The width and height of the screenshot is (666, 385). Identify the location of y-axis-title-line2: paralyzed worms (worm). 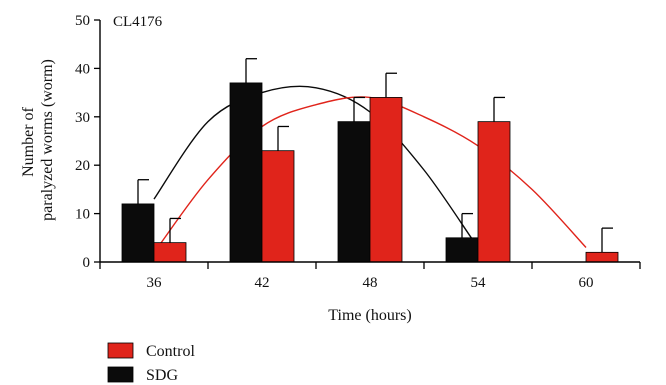
(47, 140).